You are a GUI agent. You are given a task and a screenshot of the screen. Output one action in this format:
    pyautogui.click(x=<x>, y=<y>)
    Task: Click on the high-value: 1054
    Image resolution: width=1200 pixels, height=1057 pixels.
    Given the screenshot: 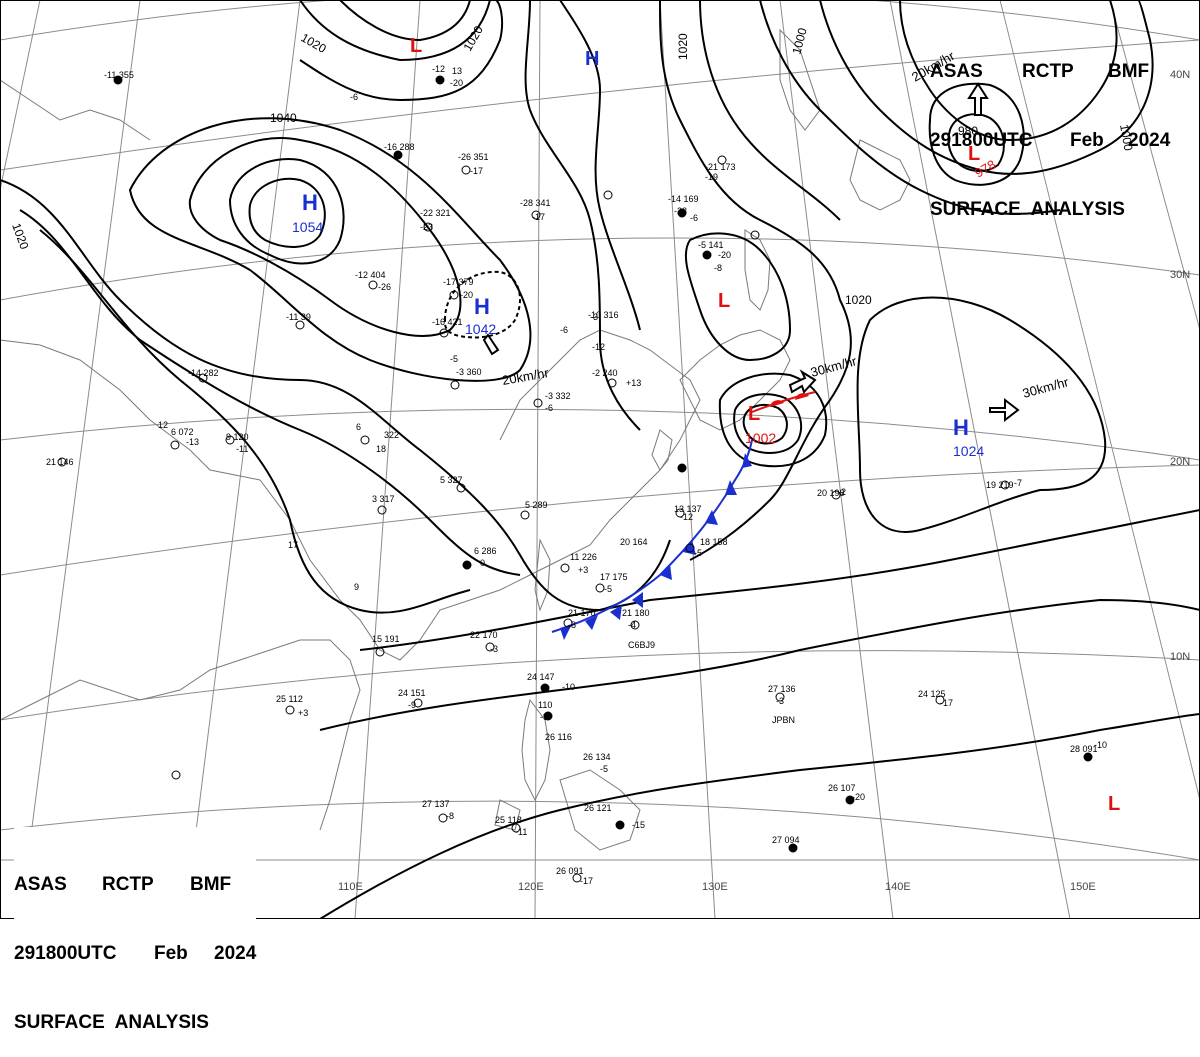 What is the action you would take?
    pyautogui.click(x=307, y=227)
    